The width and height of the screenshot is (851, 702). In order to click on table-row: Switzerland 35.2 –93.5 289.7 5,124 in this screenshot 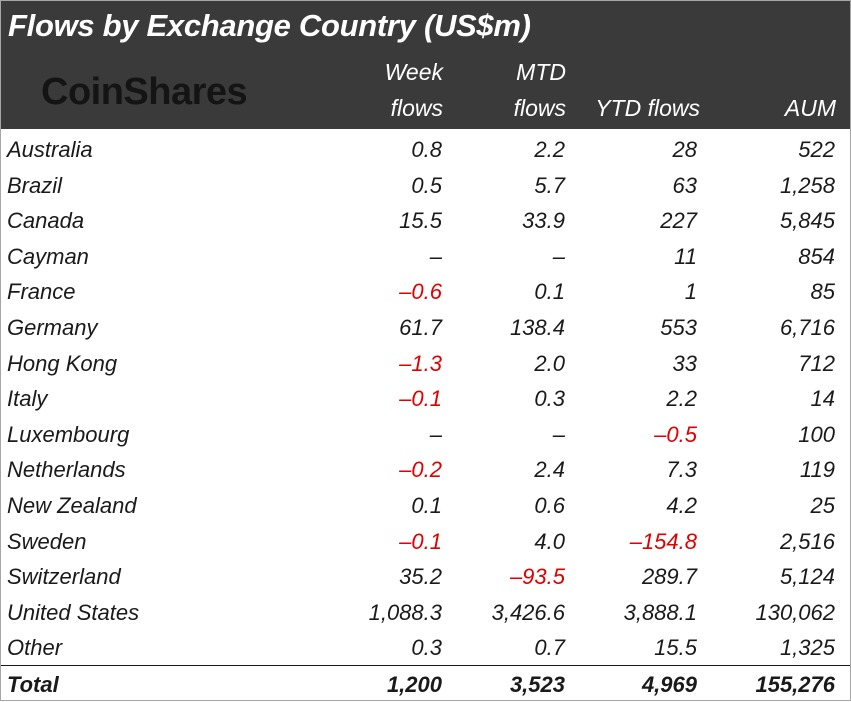, I will do `click(425, 576)`.